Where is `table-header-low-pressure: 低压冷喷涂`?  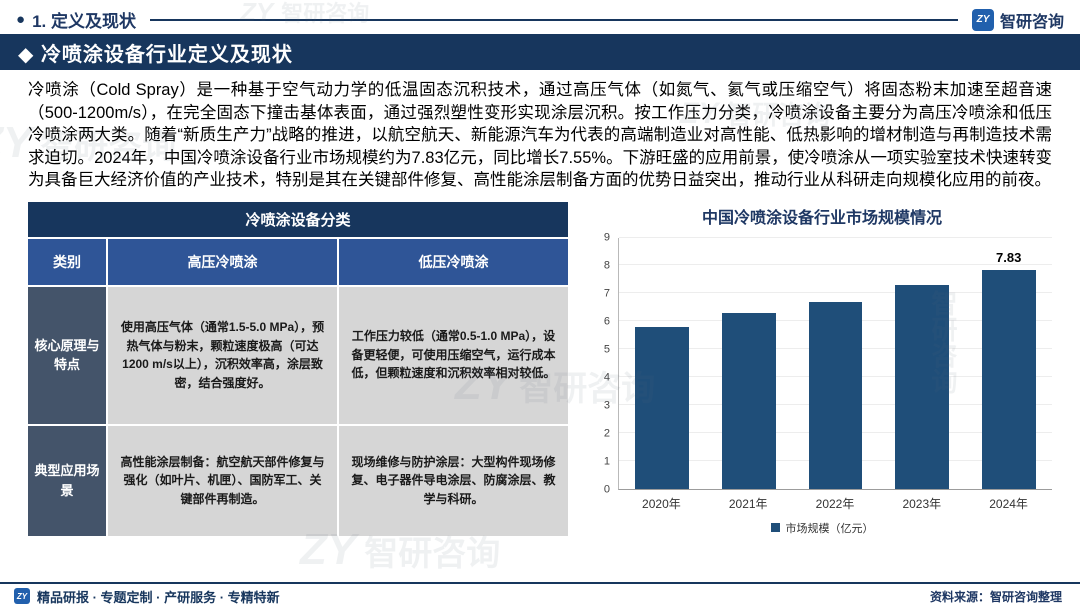
table-header-low-pressure: 低压冷喷涂 is located at coordinates (453, 261).